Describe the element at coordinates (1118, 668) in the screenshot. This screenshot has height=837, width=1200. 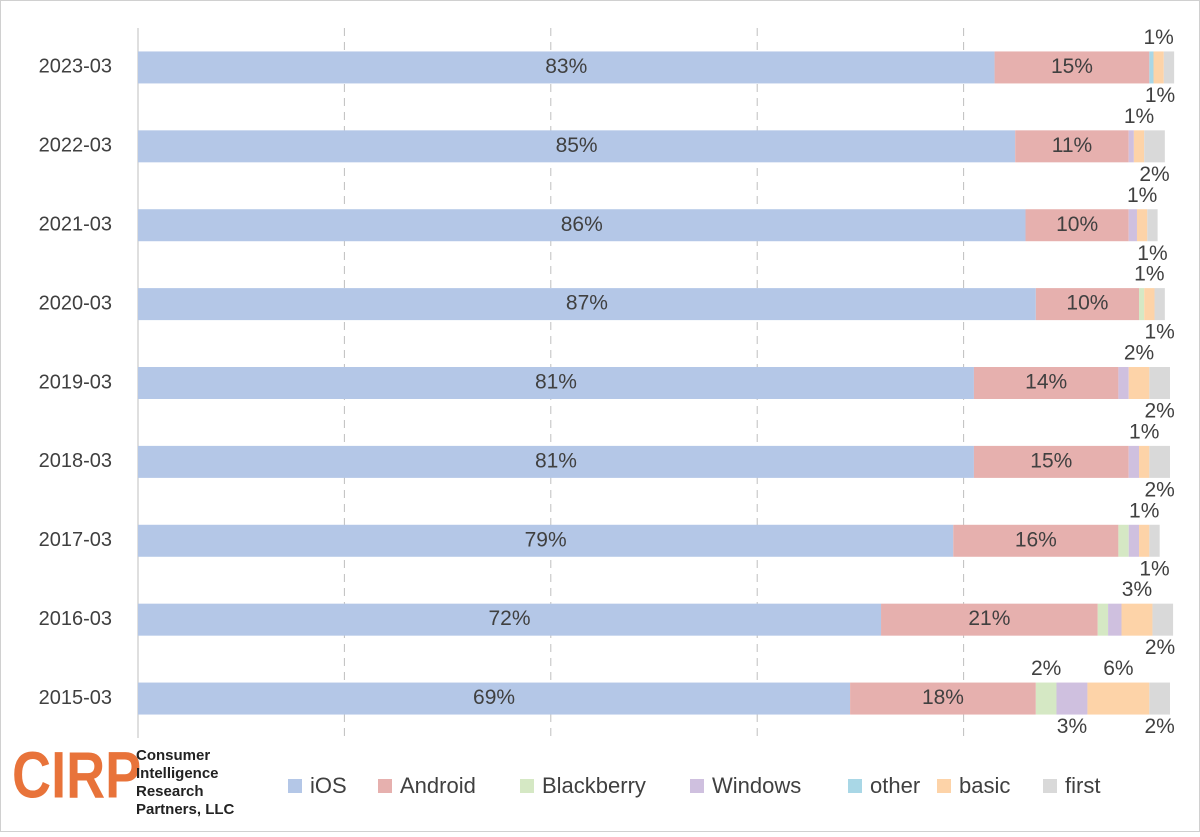
I see `data-label: 6%` at that location.